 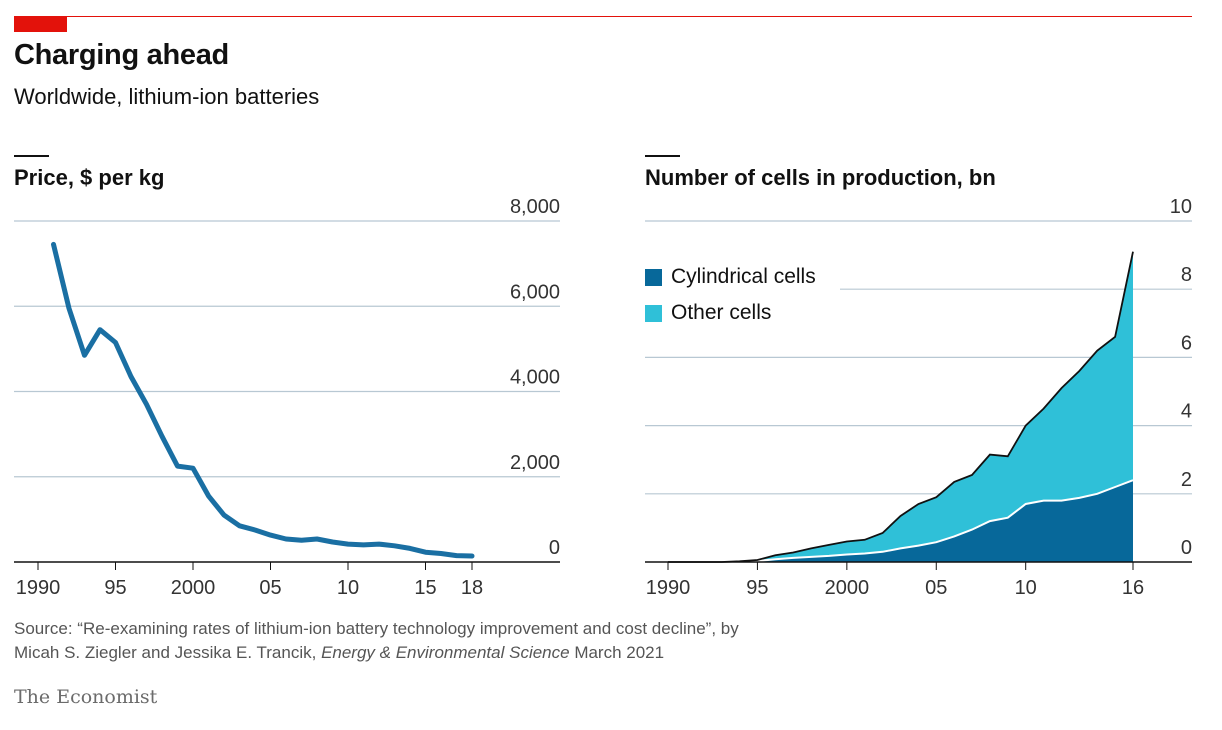 I want to click on cells-x-tick-label: 16, so click(x=1133, y=588).